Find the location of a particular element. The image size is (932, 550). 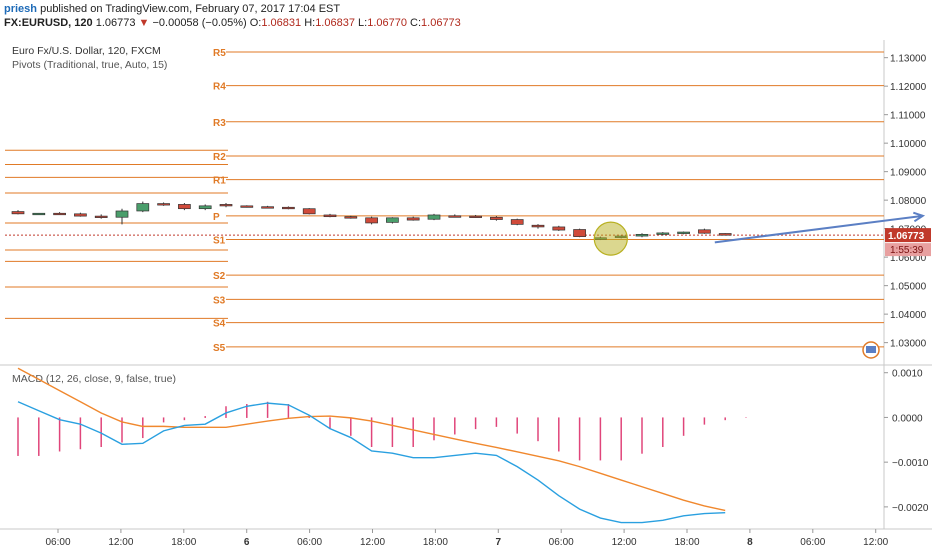

down-arrow-icon: ▼ is located at coordinates (144, 23).